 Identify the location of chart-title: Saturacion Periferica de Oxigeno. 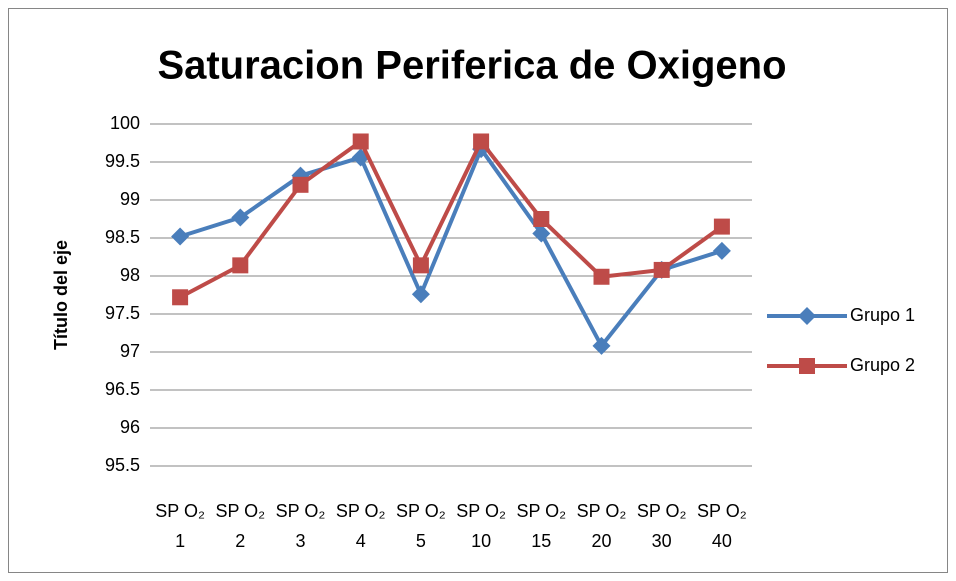
(471, 66).